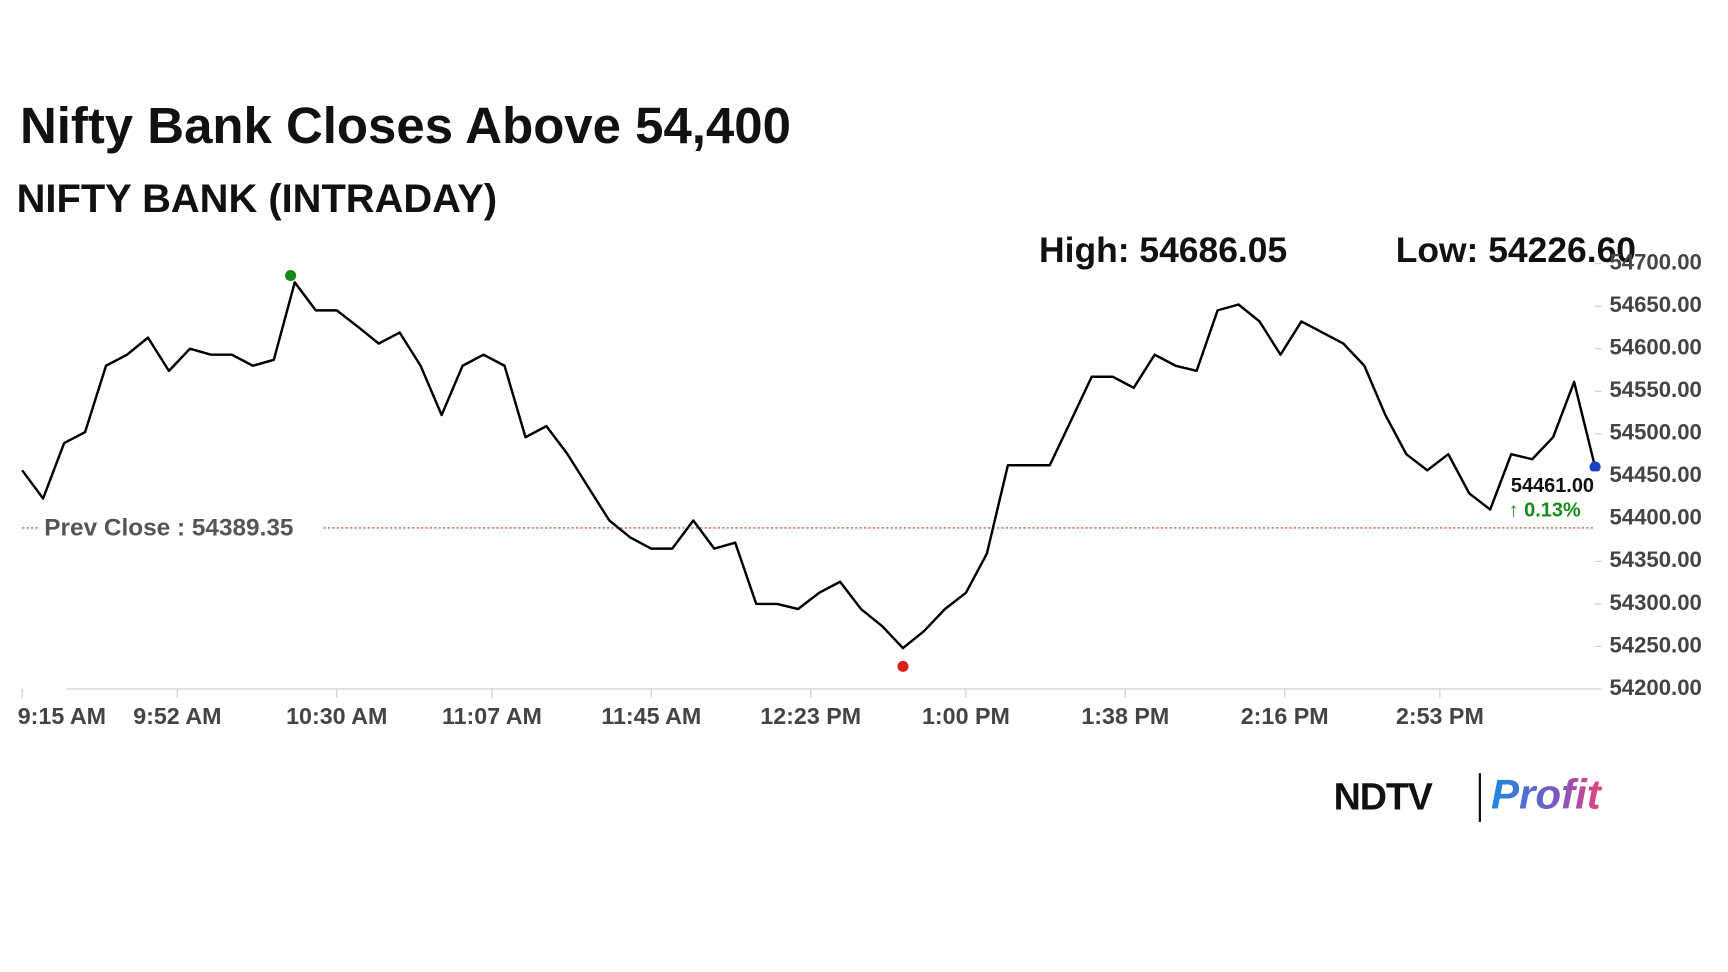  What do you see at coordinates (291, 275) in the screenshot?
I see `high-marker` at bounding box center [291, 275].